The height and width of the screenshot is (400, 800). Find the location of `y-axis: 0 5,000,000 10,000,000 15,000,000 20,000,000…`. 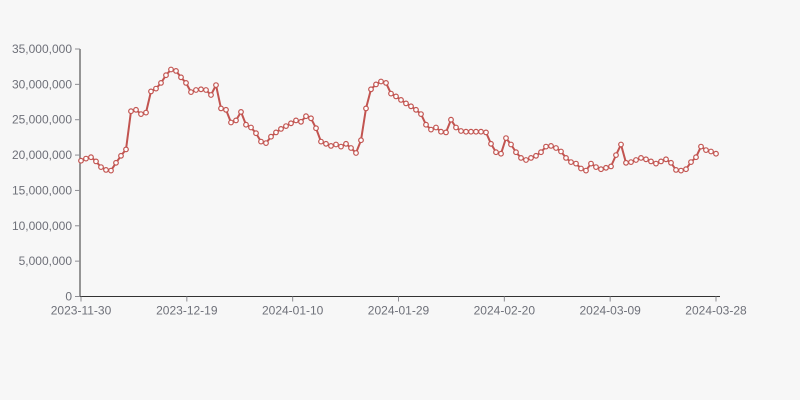

y-axis: 0 5,000,000 10,000,000 15,000,000 20,000,000… is located at coordinates (46, 173).